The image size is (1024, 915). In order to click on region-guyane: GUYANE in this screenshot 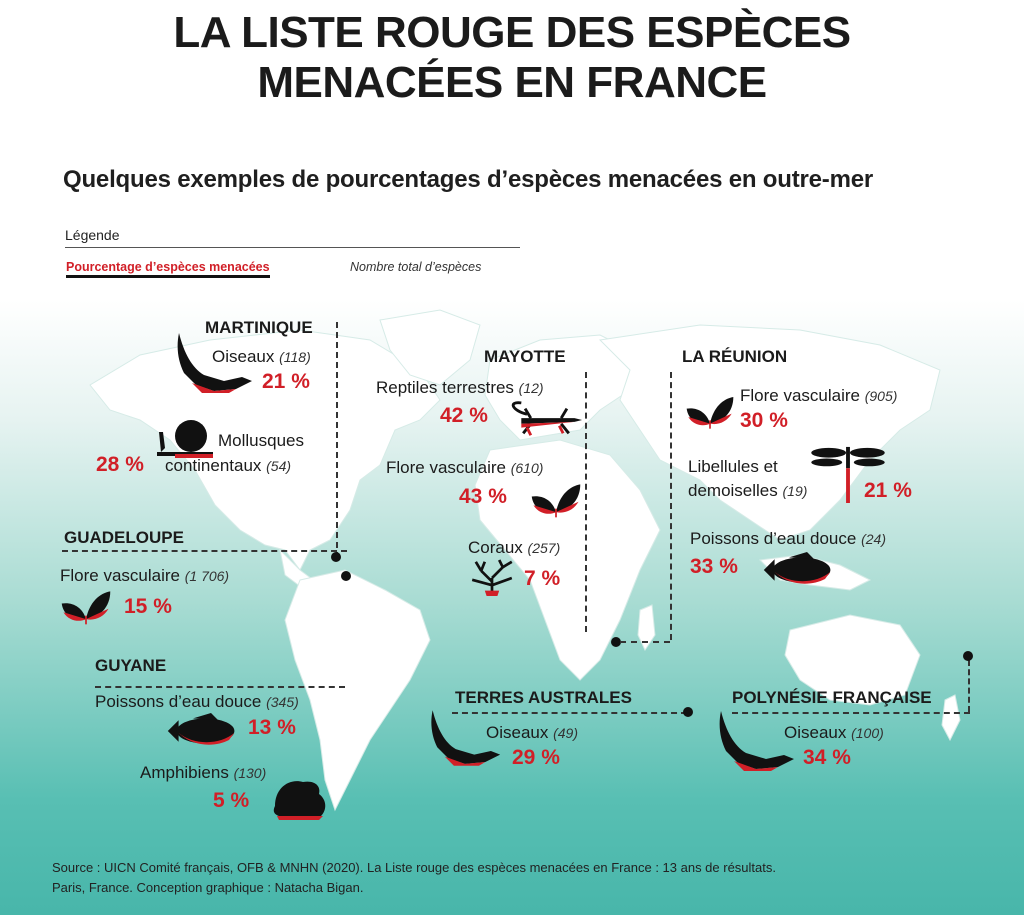, I will do `click(131, 665)`.